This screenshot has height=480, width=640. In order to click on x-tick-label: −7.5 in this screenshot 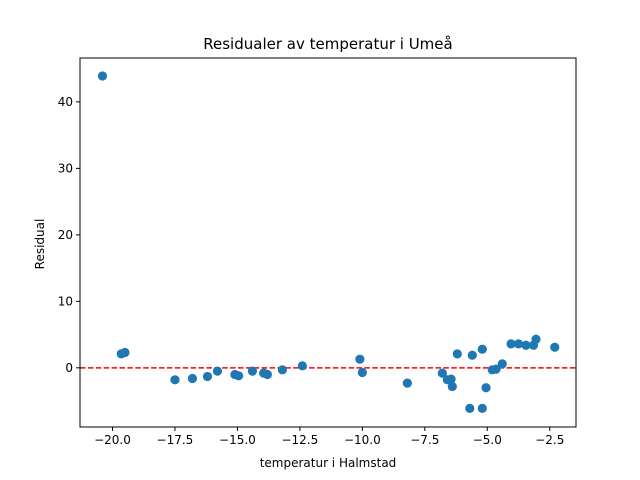, I will do `click(424, 440)`.